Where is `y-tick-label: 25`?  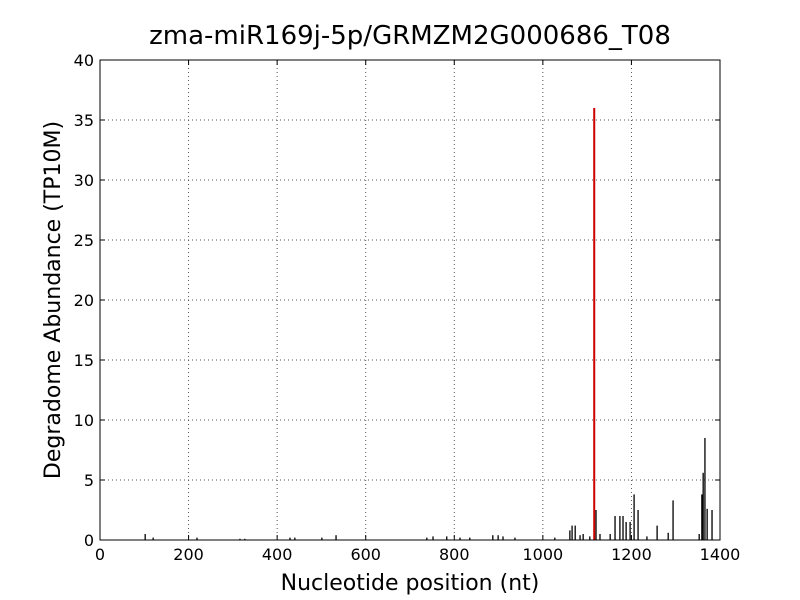 y-tick-label: 25 is located at coordinates (84, 240).